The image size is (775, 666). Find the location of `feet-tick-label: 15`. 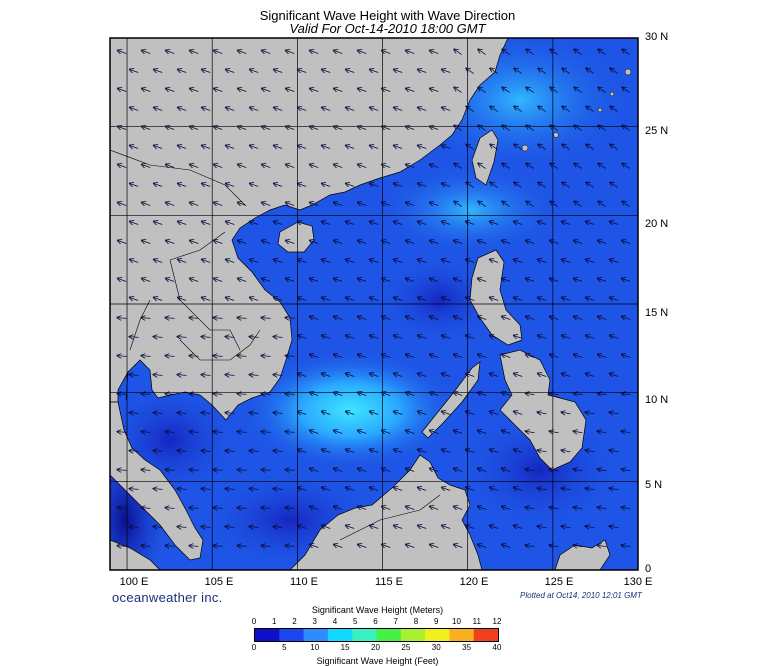

feet-tick-label: 15 is located at coordinates (345, 647).